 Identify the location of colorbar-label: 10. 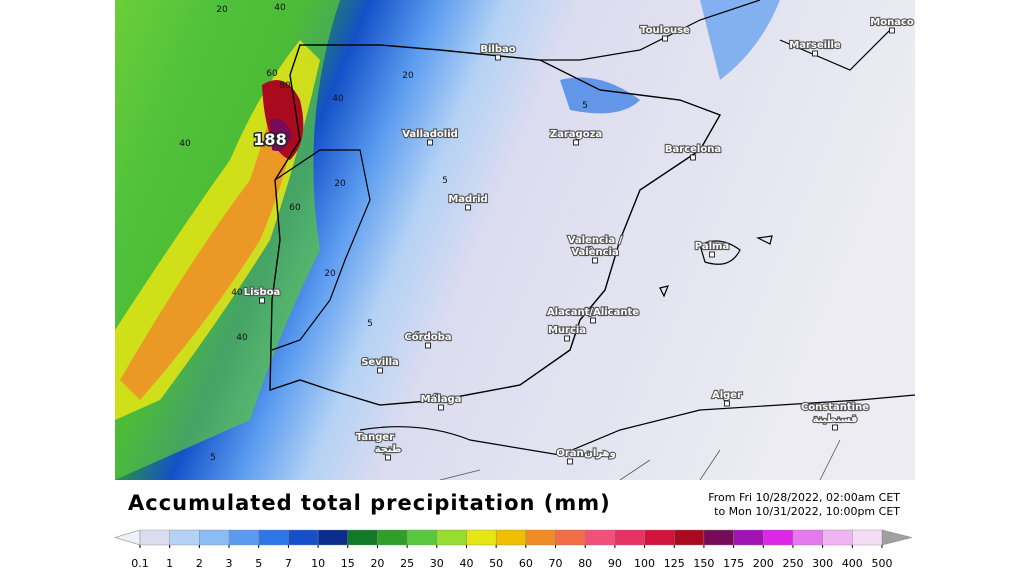
(318, 563).